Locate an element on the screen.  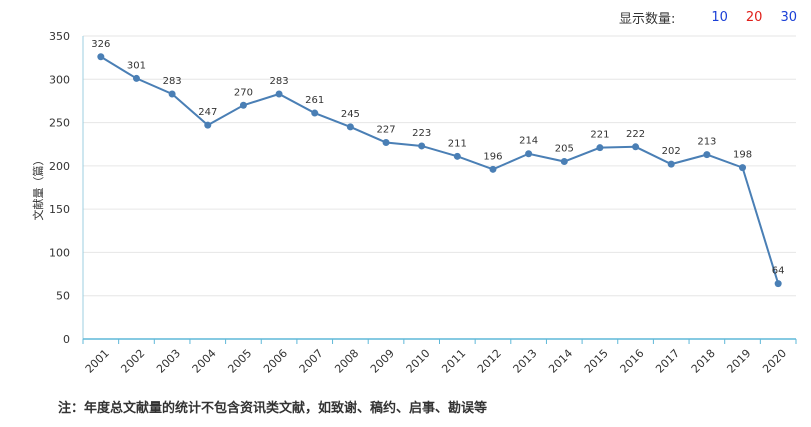
data-label: 64 is located at coordinates (778, 271).